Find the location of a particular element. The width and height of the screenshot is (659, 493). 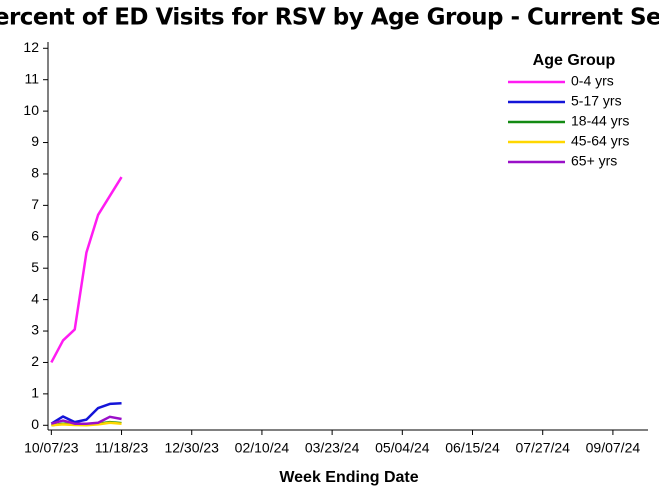

x-tick-label: 05/04/24 is located at coordinates (402, 448).